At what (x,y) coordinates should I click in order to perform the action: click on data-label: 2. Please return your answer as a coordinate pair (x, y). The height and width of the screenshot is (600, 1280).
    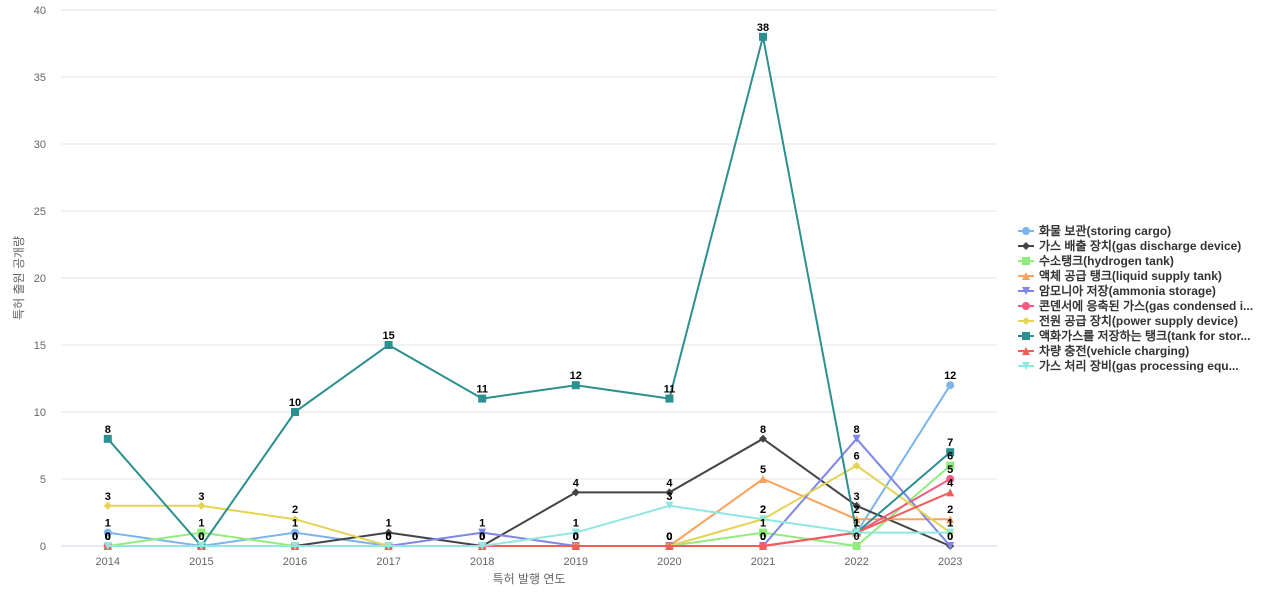
    Looking at the image, I should click on (295, 510).